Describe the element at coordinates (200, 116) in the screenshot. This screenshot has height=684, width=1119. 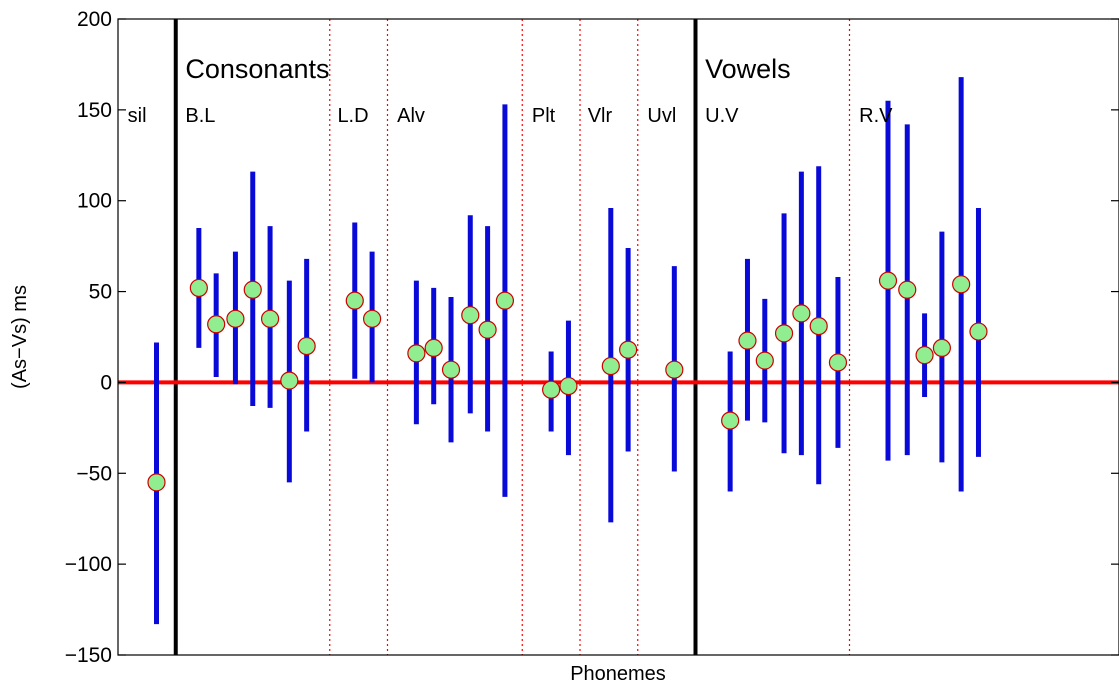
I see `group-label: B.L` at that location.